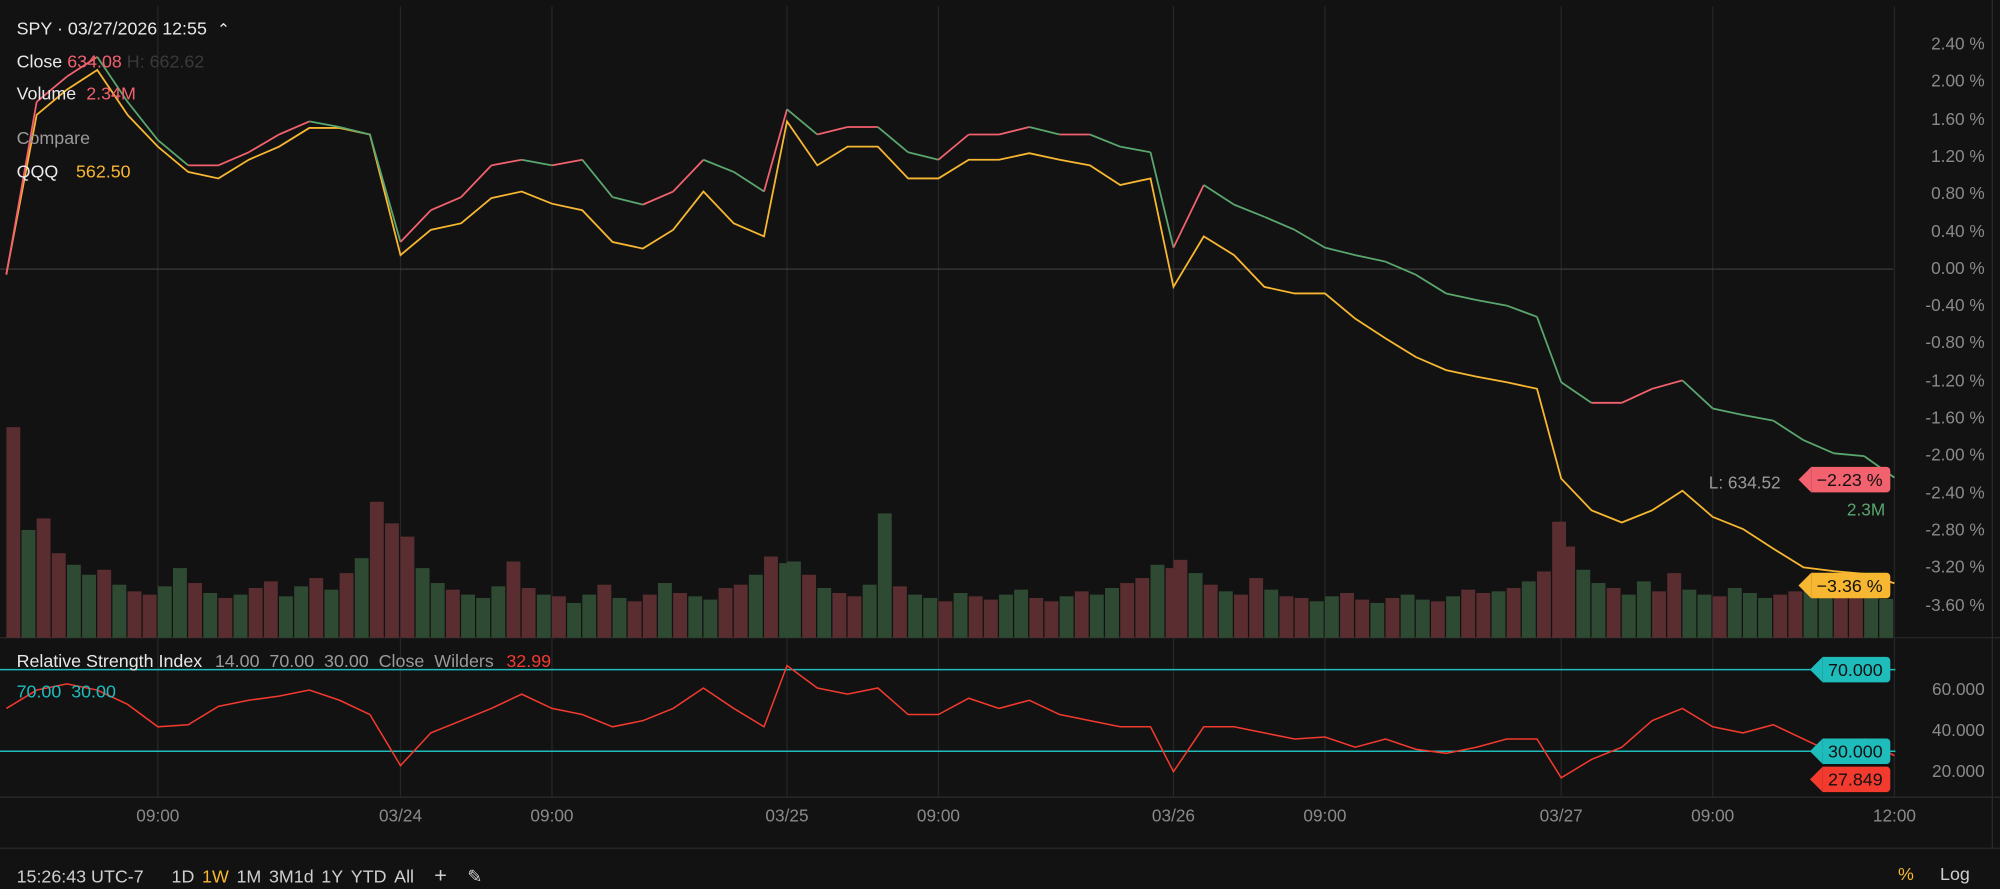  What do you see at coordinates (1955, 492) in the screenshot?
I see `price-axis-label: -2.40 %` at bounding box center [1955, 492].